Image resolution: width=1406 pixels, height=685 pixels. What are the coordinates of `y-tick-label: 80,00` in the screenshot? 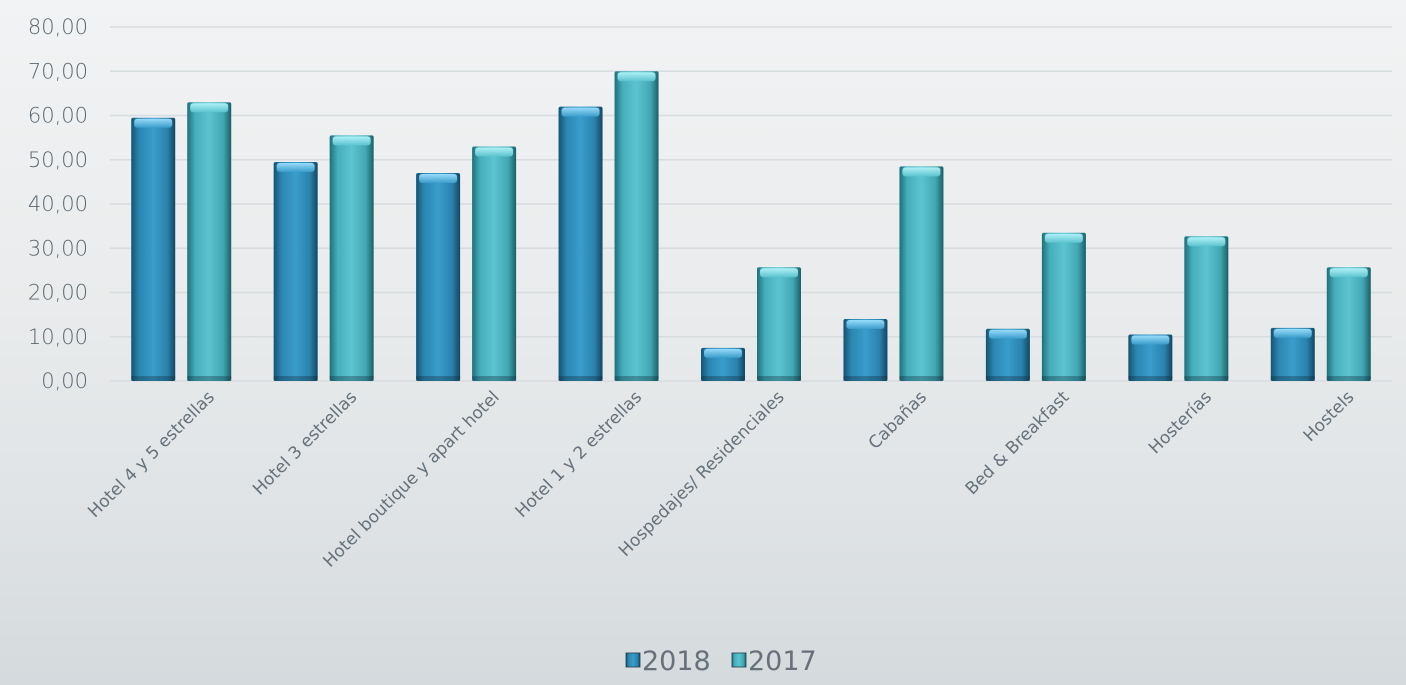 It's located at (58, 27).